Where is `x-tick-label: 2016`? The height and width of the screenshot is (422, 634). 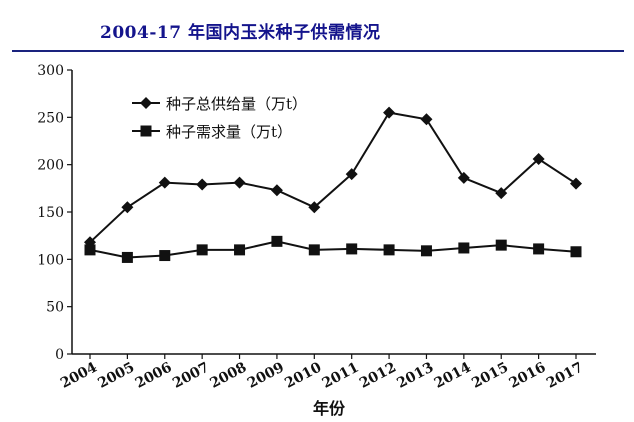
x-tick-label: 2016 is located at coordinates (528, 375).